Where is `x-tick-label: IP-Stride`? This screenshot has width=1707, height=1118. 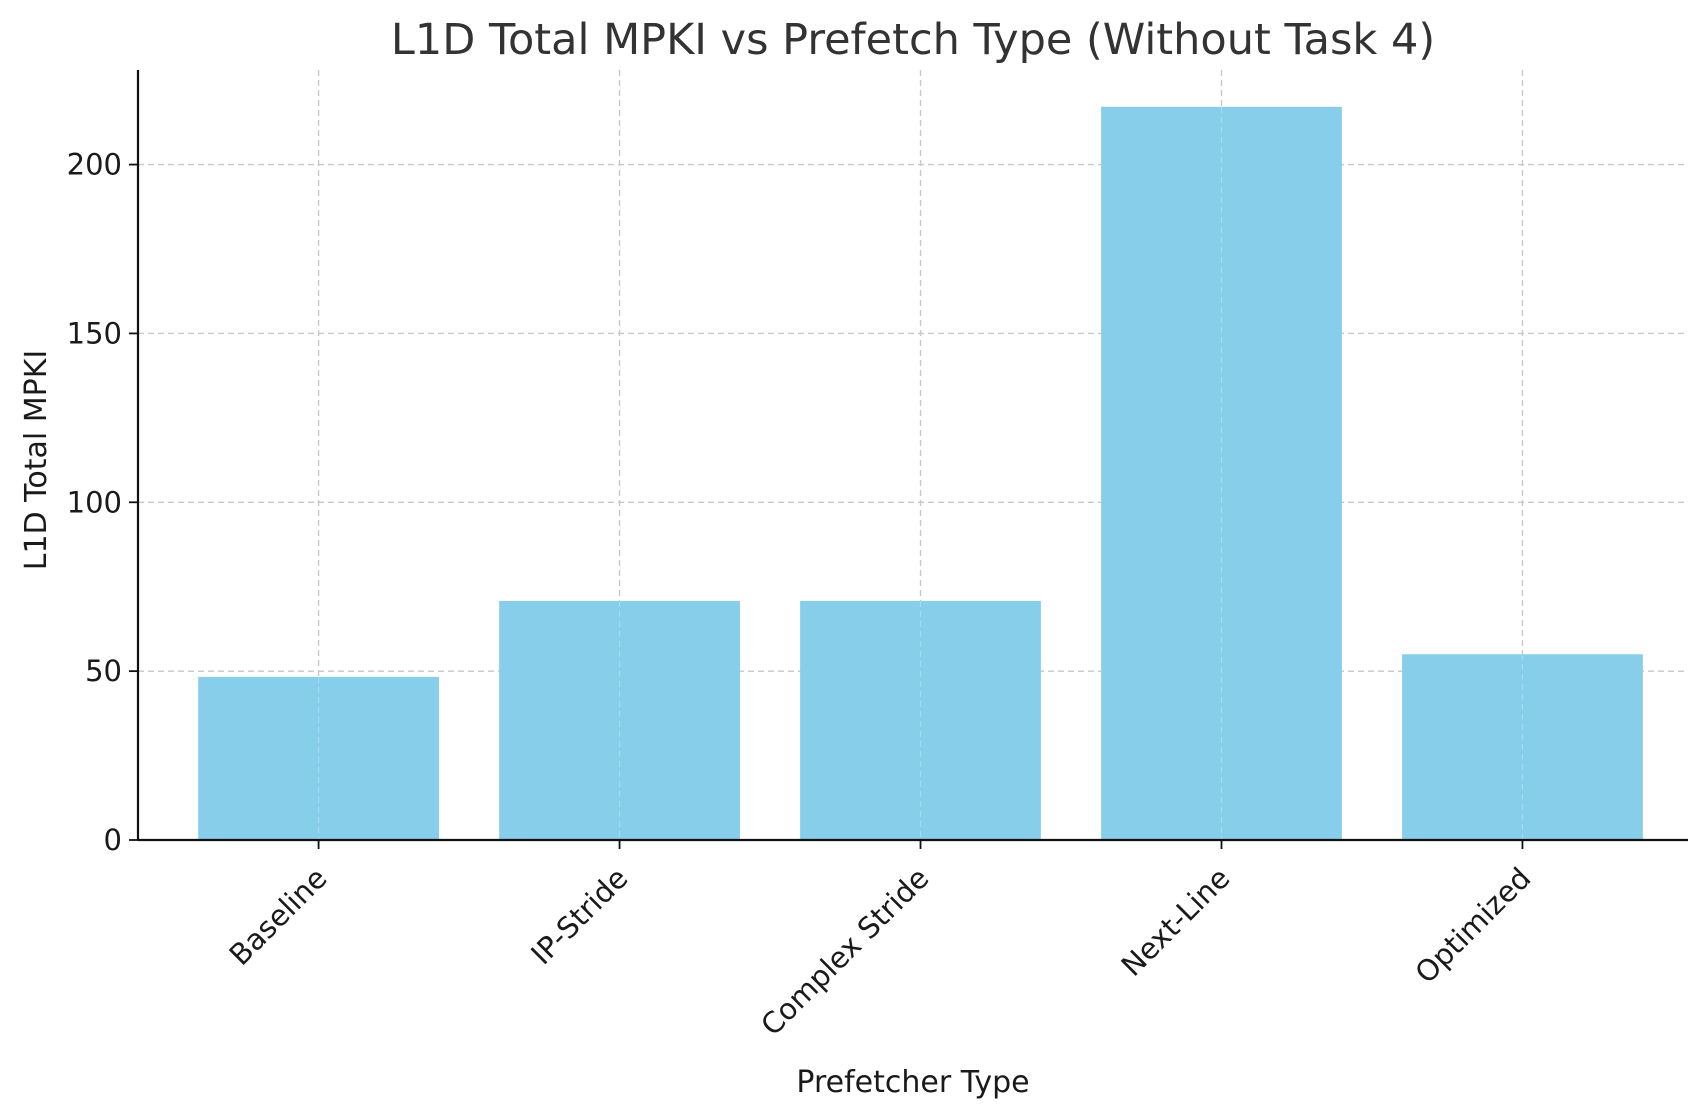
x-tick-label: IP-Stride is located at coordinates (579, 916).